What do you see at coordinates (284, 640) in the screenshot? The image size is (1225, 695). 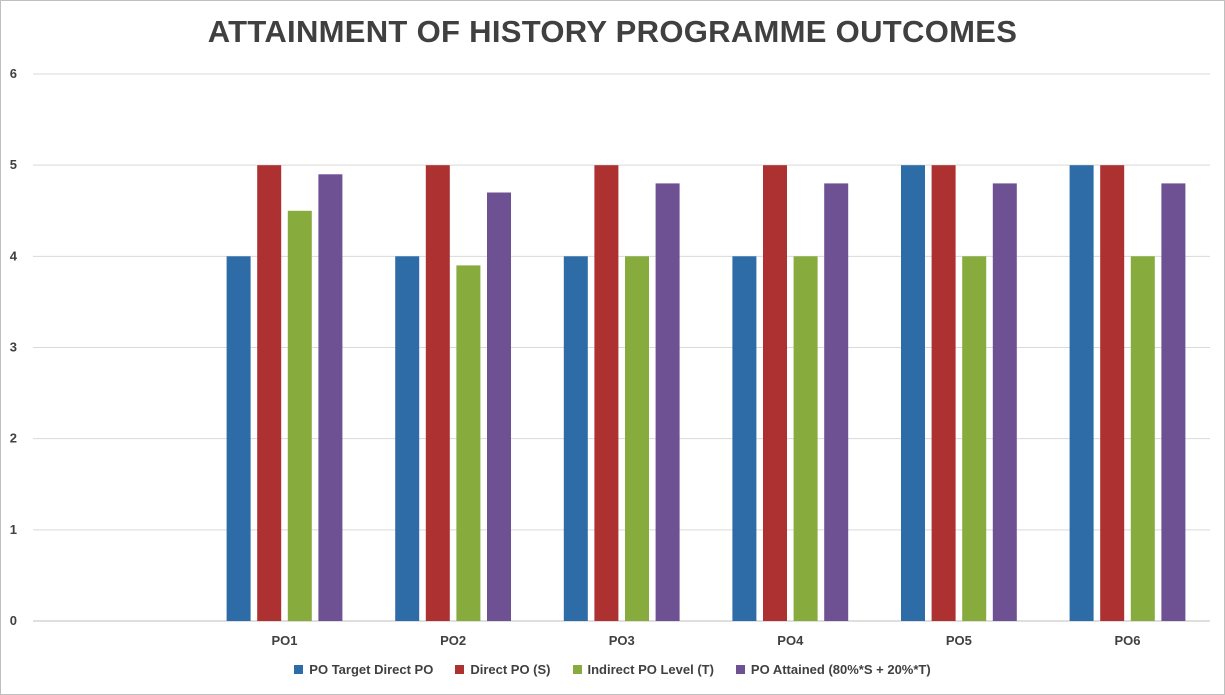 I see `x-tick-label: PO1` at bounding box center [284, 640].